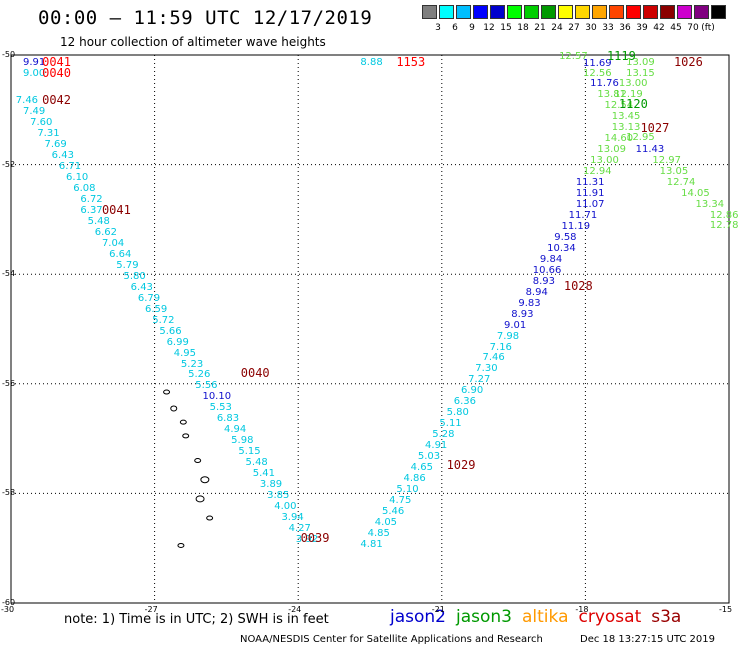  Describe the element at coordinates (708, 28) in the screenshot. I see `scale-unit: (ft)` at that location.